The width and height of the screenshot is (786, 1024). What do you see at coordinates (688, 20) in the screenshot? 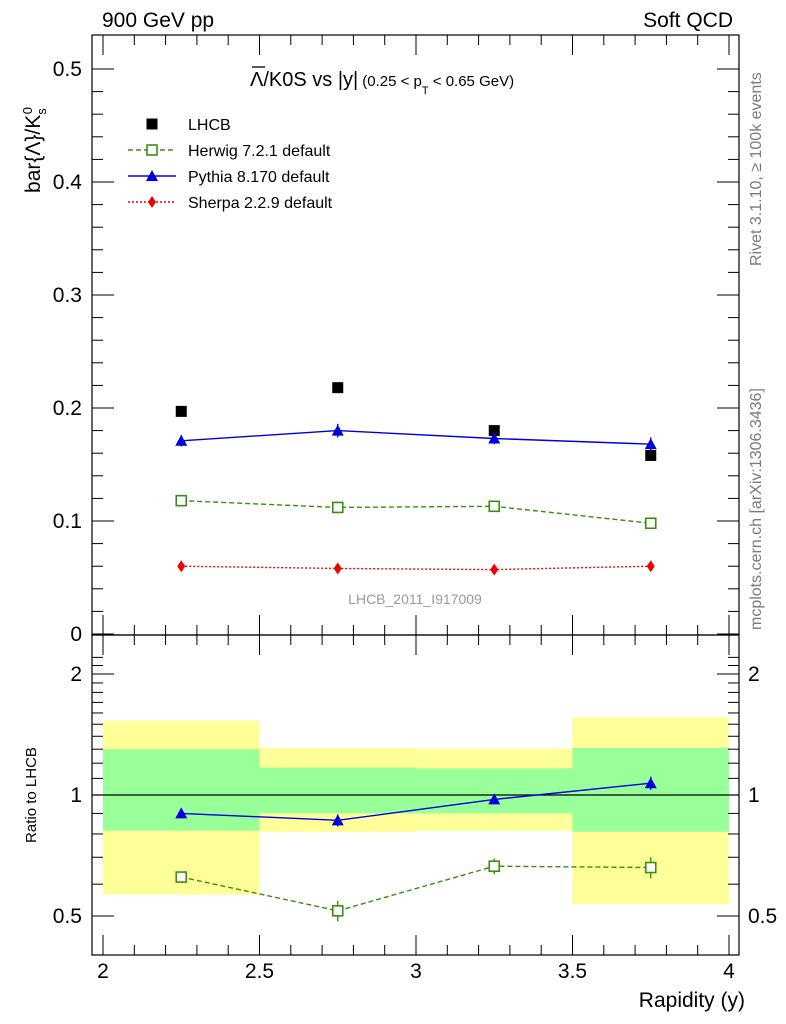
I see `header-right: Soft QCD` at bounding box center [688, 20].